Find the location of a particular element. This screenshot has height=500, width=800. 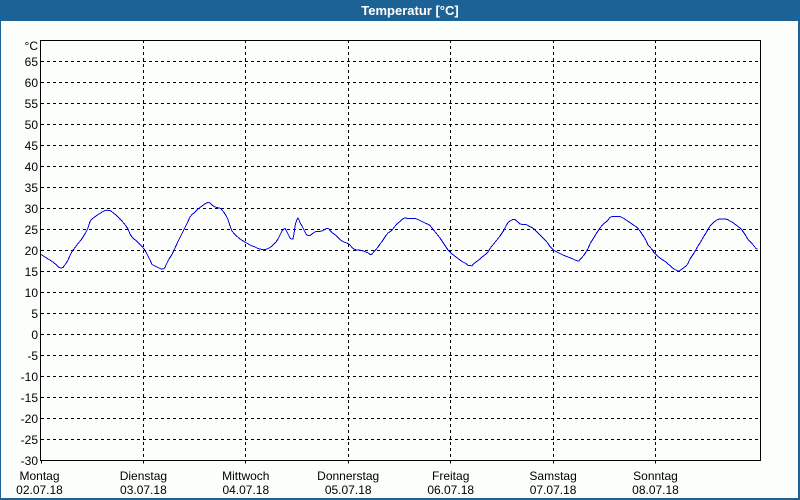

svg-text: Samstag is located at coordinates (552, 476).